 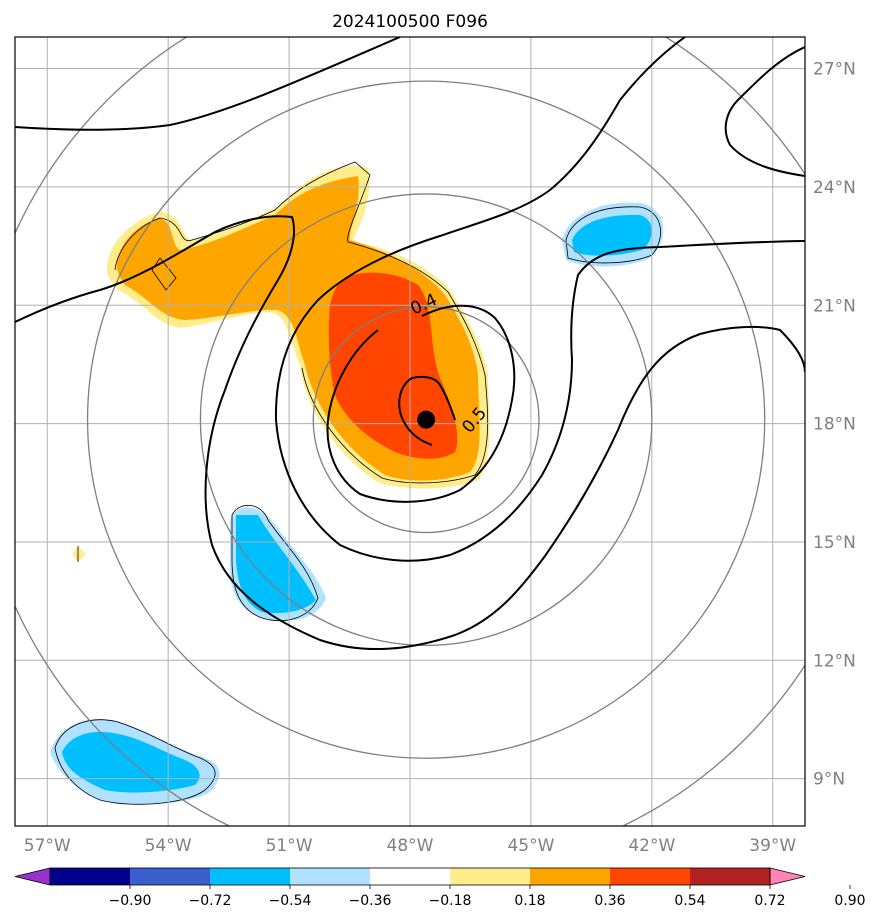 I want to click on contour-inner-0.4, so click(x=421, y=403).